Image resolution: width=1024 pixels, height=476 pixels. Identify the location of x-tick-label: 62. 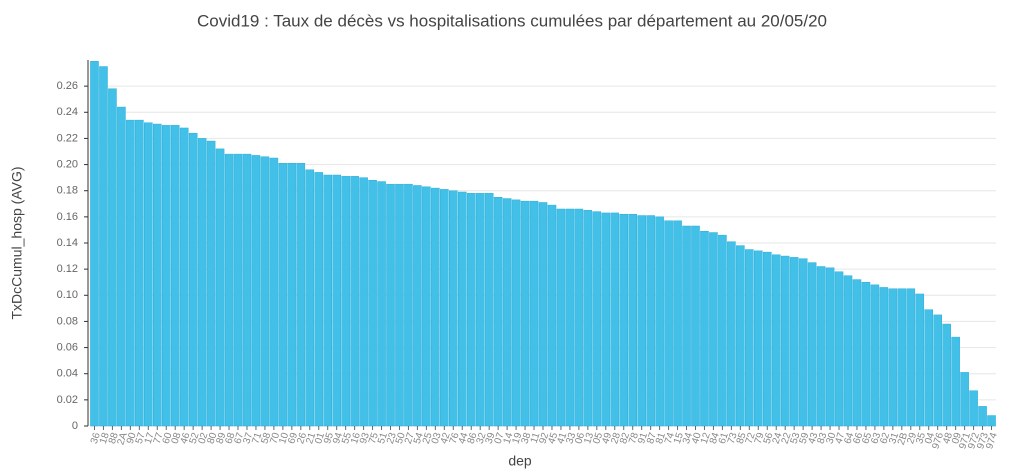
(885, 438).